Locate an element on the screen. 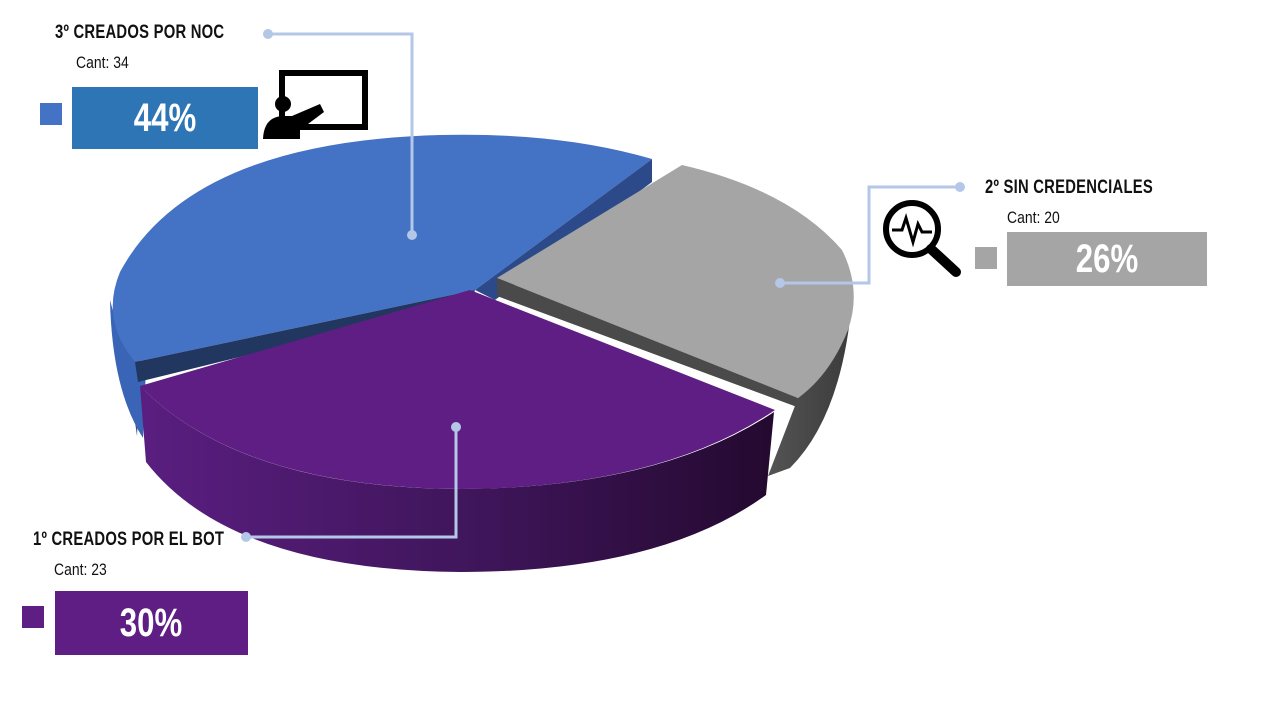 This screenshot has width=1266, height=718. leader-line-noc is located at coordinates (341, 133).